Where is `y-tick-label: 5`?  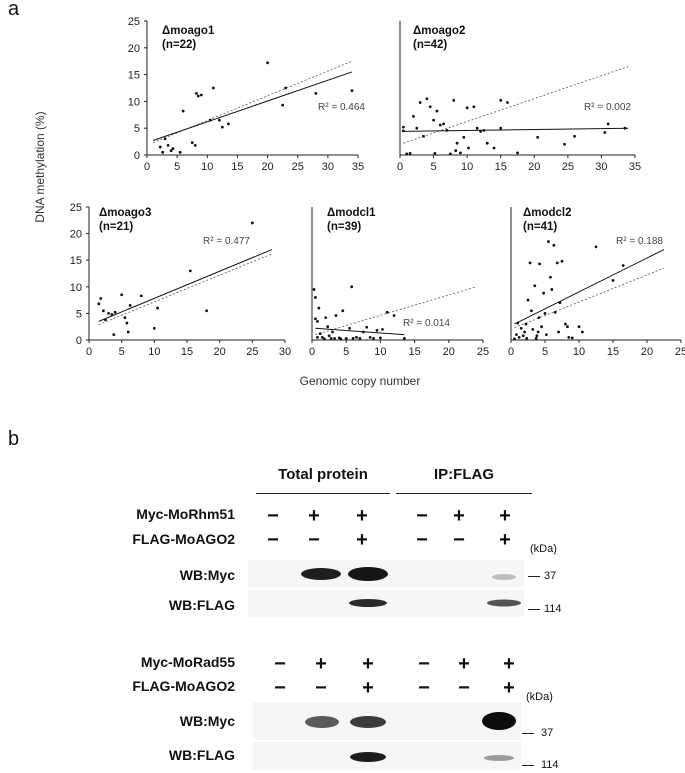 y-tick-label: 5 is located at coordinates (137, 129).